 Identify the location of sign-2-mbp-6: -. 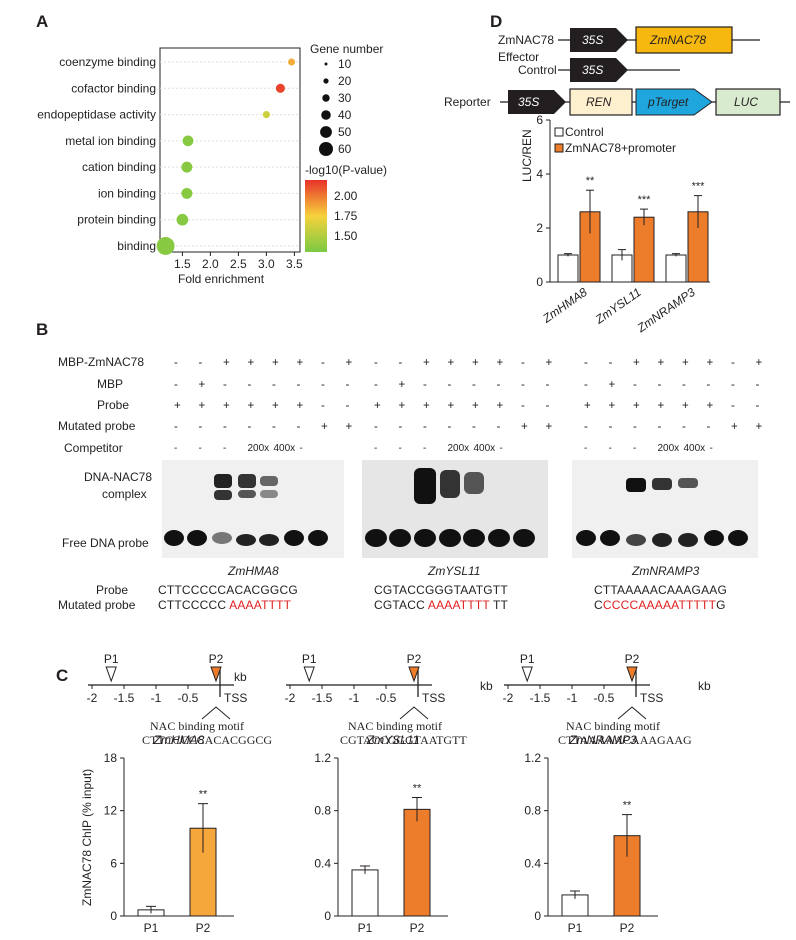
(733, 385).